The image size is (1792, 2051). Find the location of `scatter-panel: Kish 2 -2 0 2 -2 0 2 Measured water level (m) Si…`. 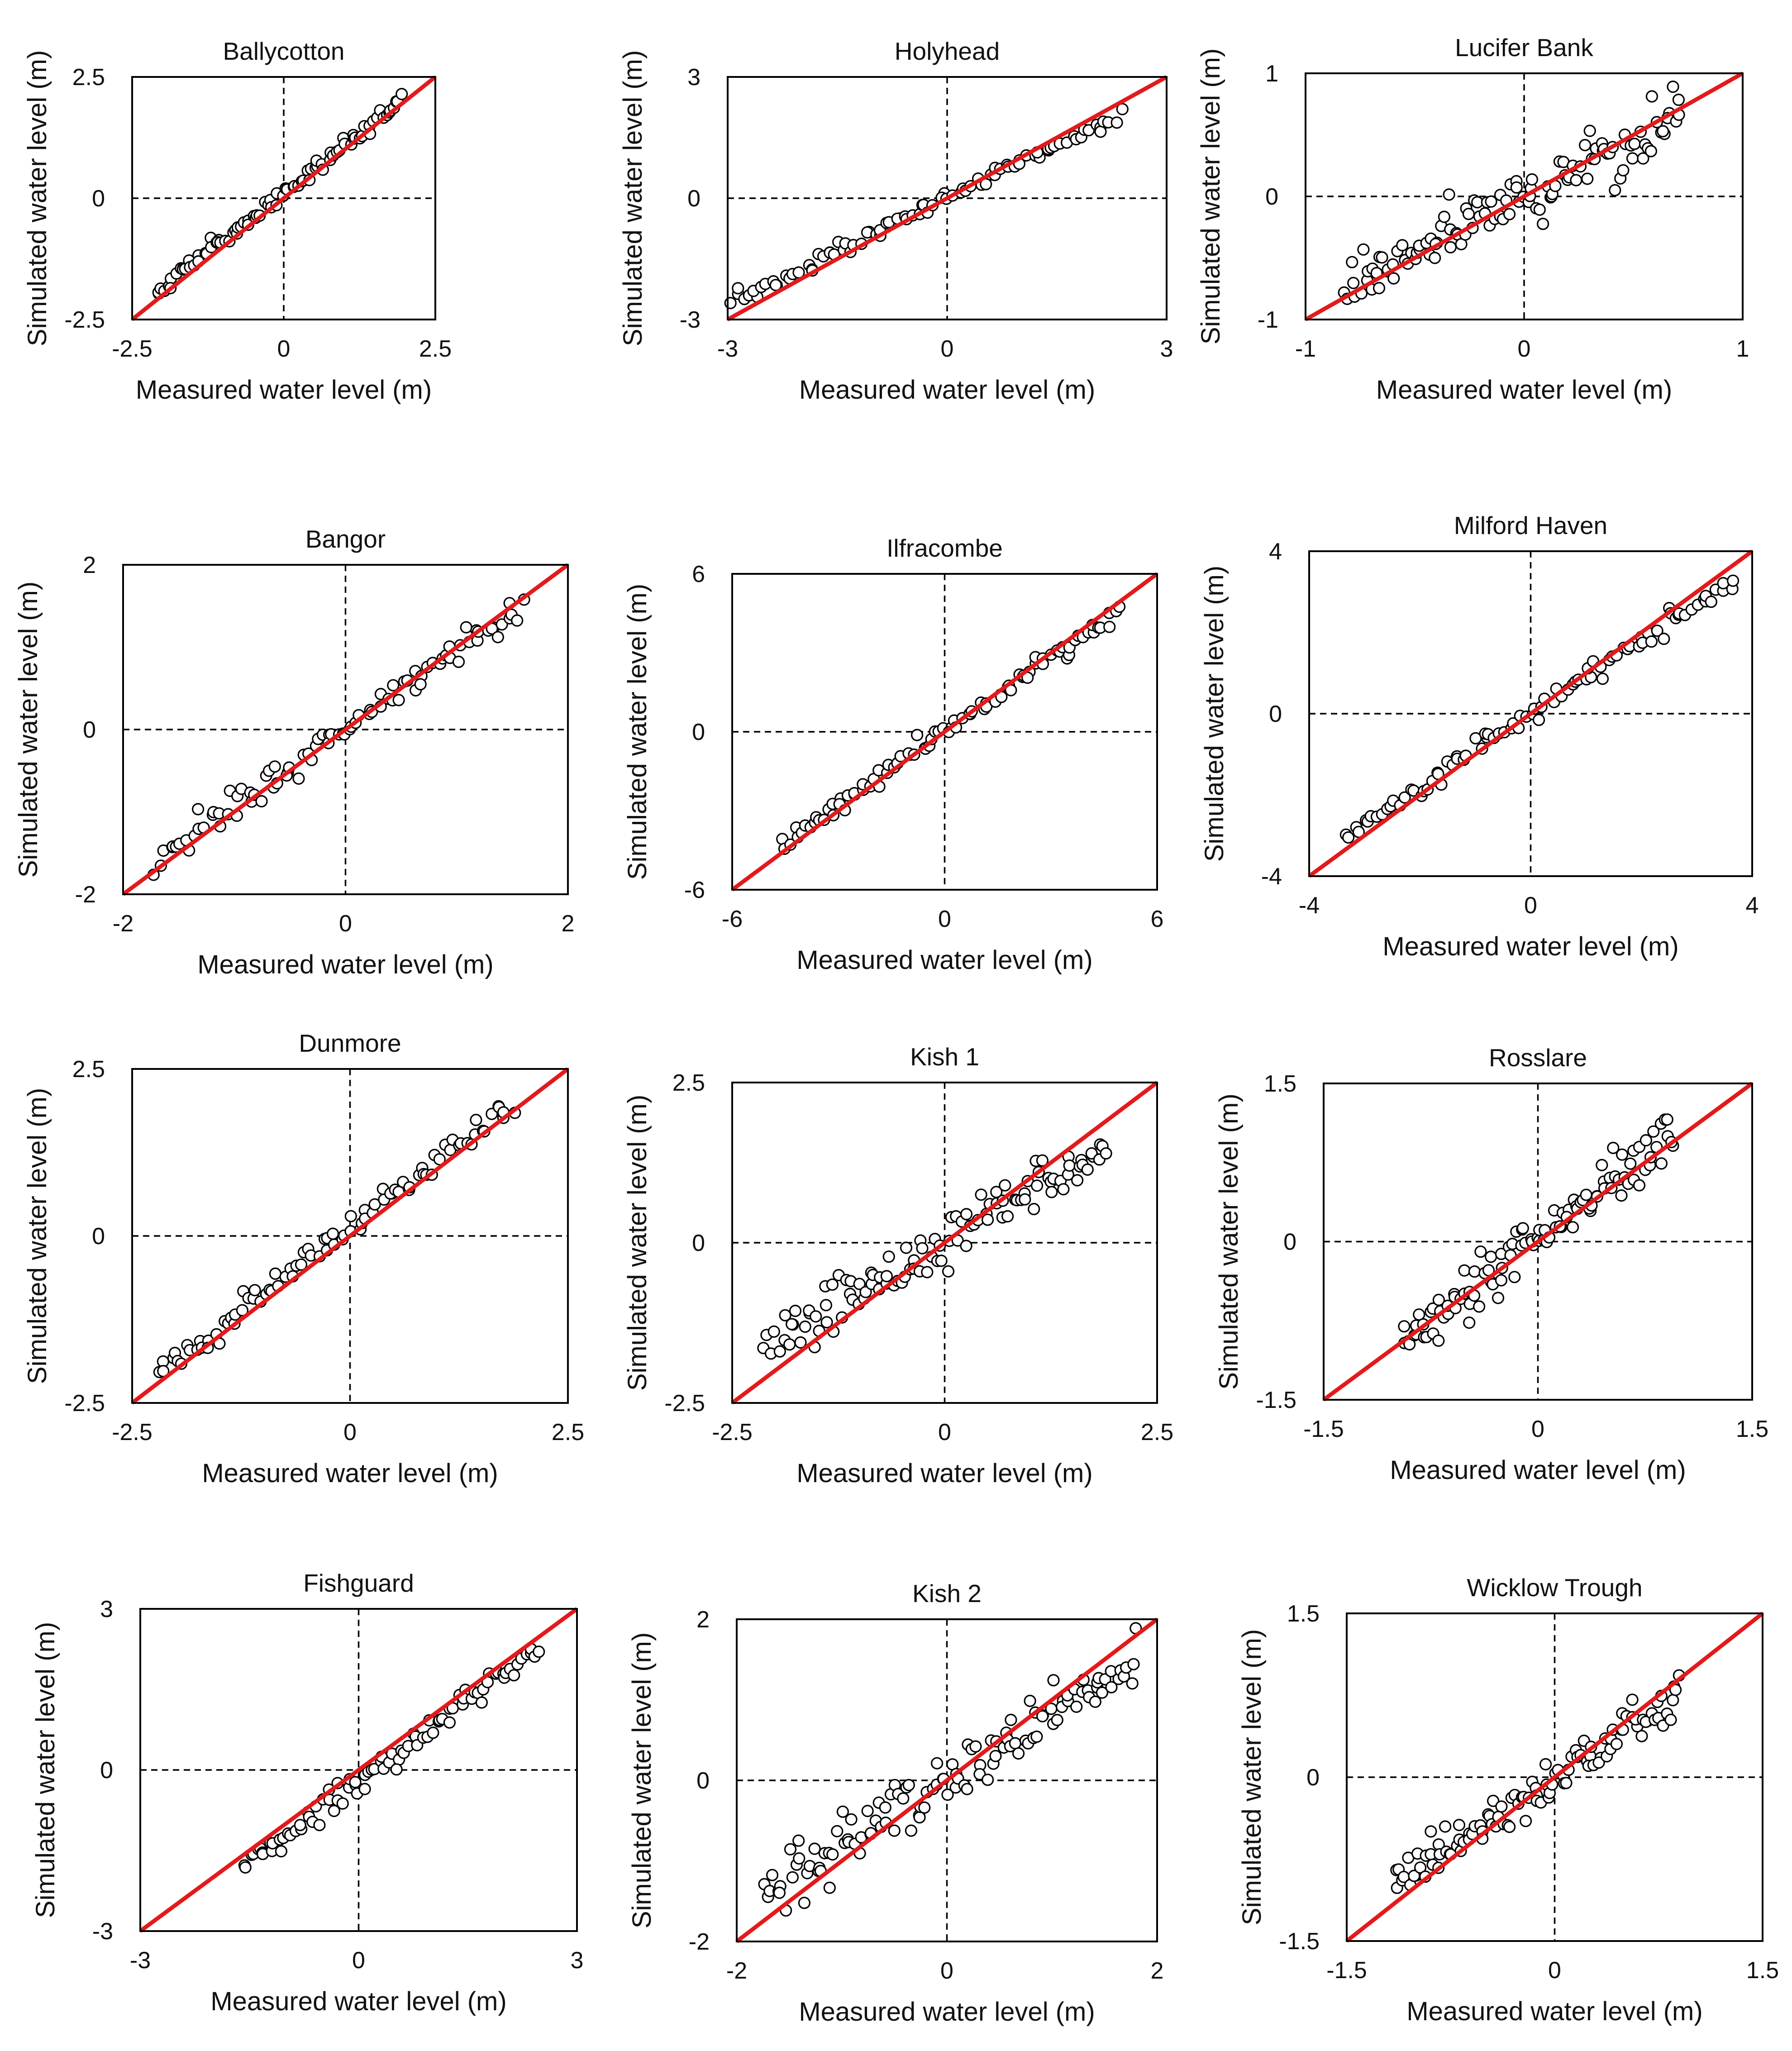

scatter-panel: Kish 2 -2 0 2 -2 0 2 Measured water level (m) Si… is located at coordinates (895, 1803).